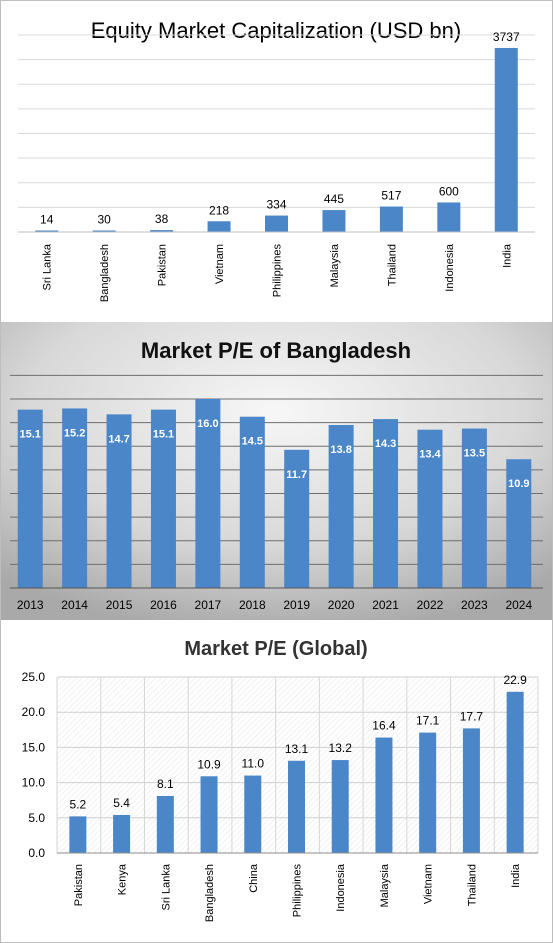 The image size is (553, 943). What do you see at coordinates (252, 502) in the screenshot?
I see `bar-2018` at bounding box center [252, 502].